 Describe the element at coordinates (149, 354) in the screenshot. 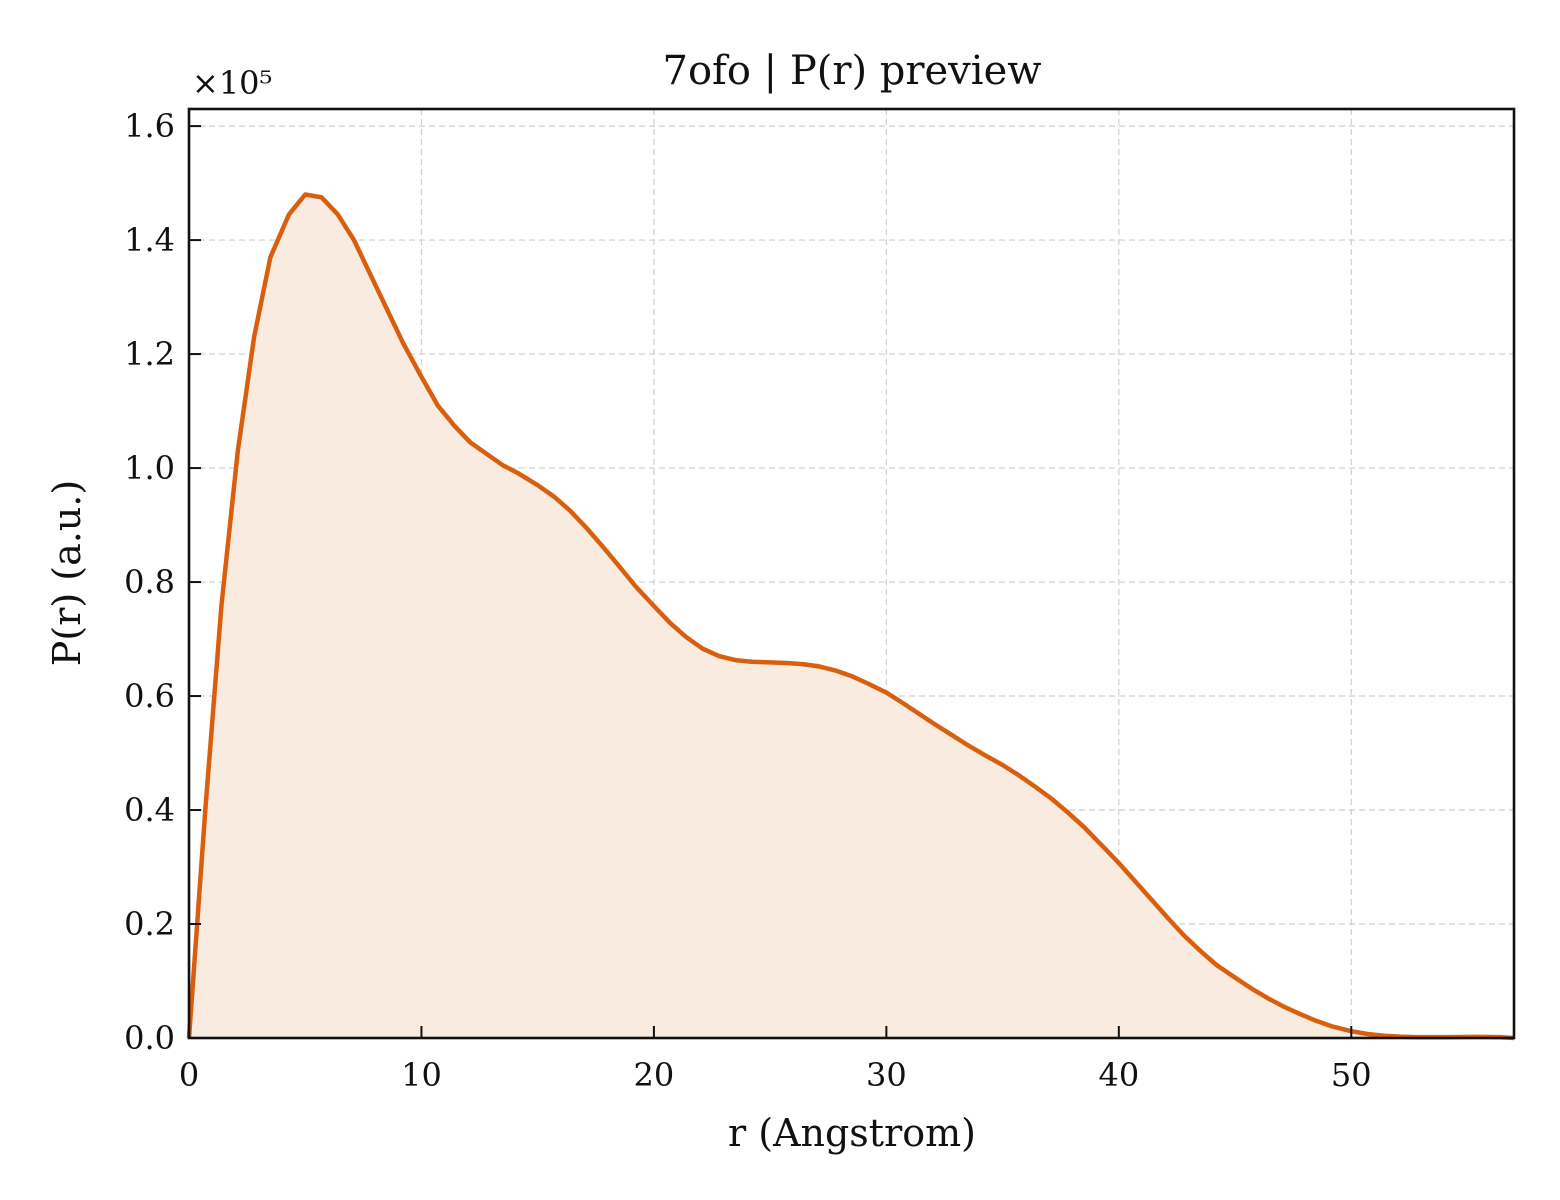

I see `y-tick-label: 1.2` at that location.